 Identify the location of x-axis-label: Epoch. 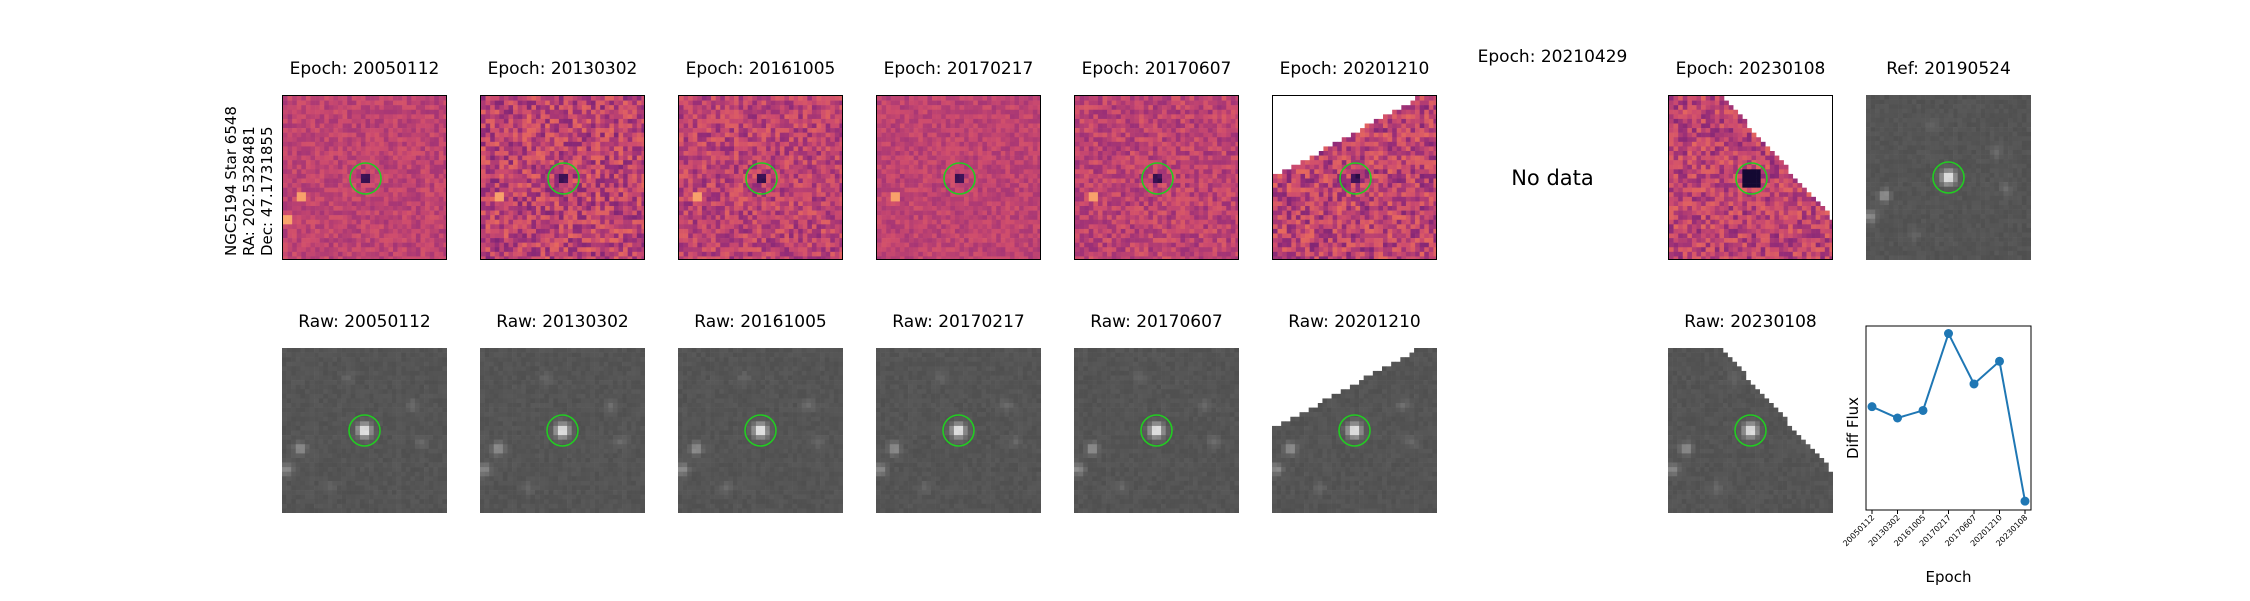
(1949, 577).